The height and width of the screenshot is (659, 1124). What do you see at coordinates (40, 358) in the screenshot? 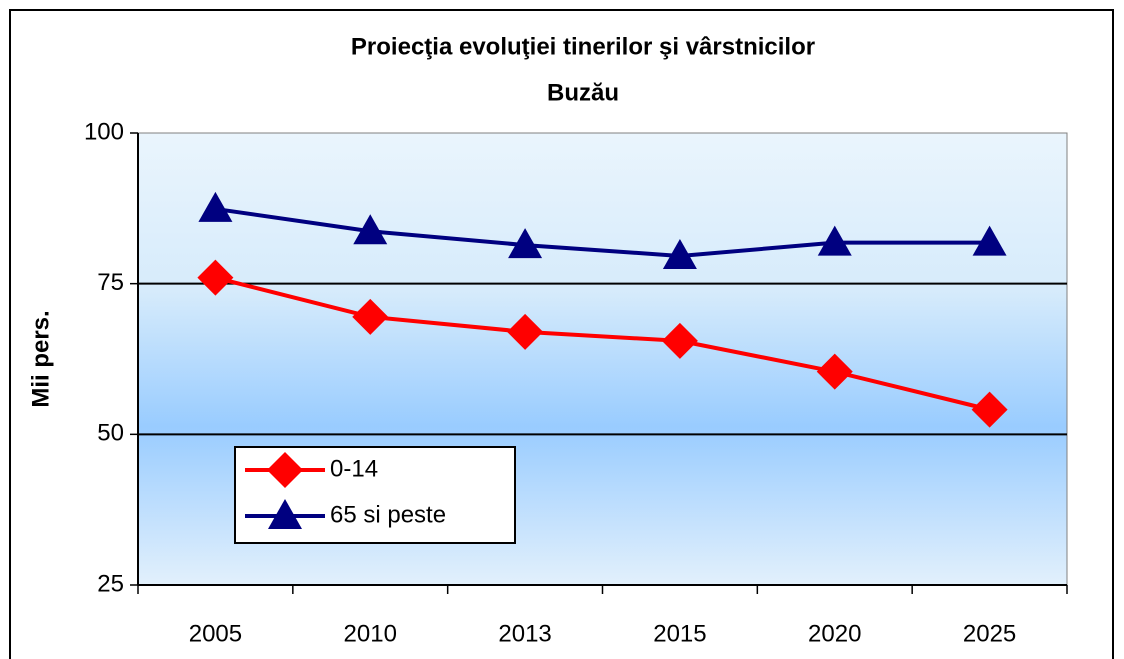
I see `y-axis-label: Mii pers.` at bounding box center [40, 358].